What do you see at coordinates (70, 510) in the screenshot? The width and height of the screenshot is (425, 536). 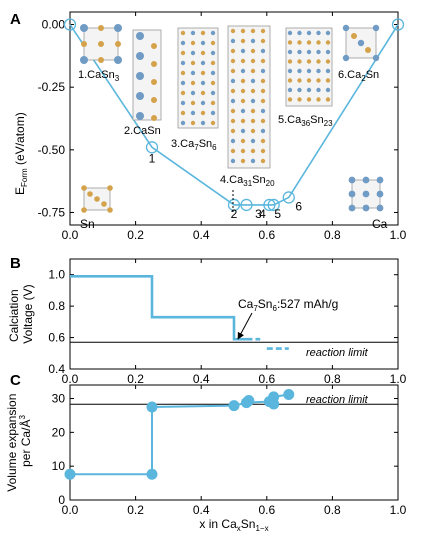 I see `x-tick-label: 0.0` at bounding box center [70, 510].